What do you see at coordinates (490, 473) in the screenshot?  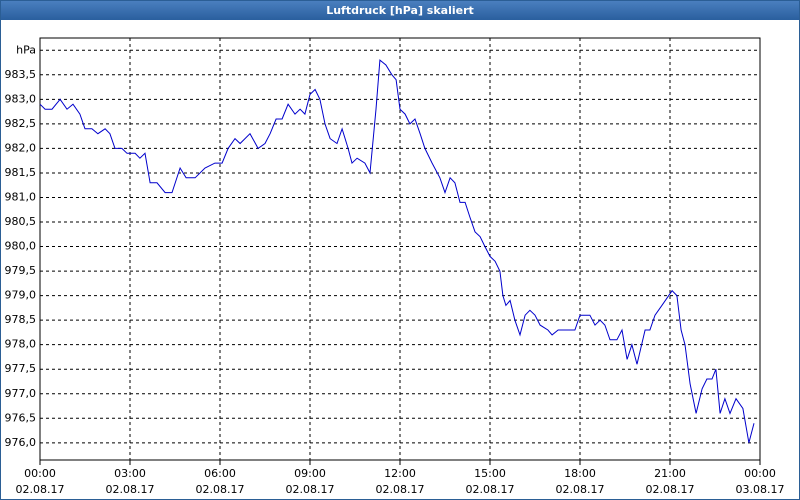 I see `x-tick-label: 15:00` at bounding box center [490, 473].